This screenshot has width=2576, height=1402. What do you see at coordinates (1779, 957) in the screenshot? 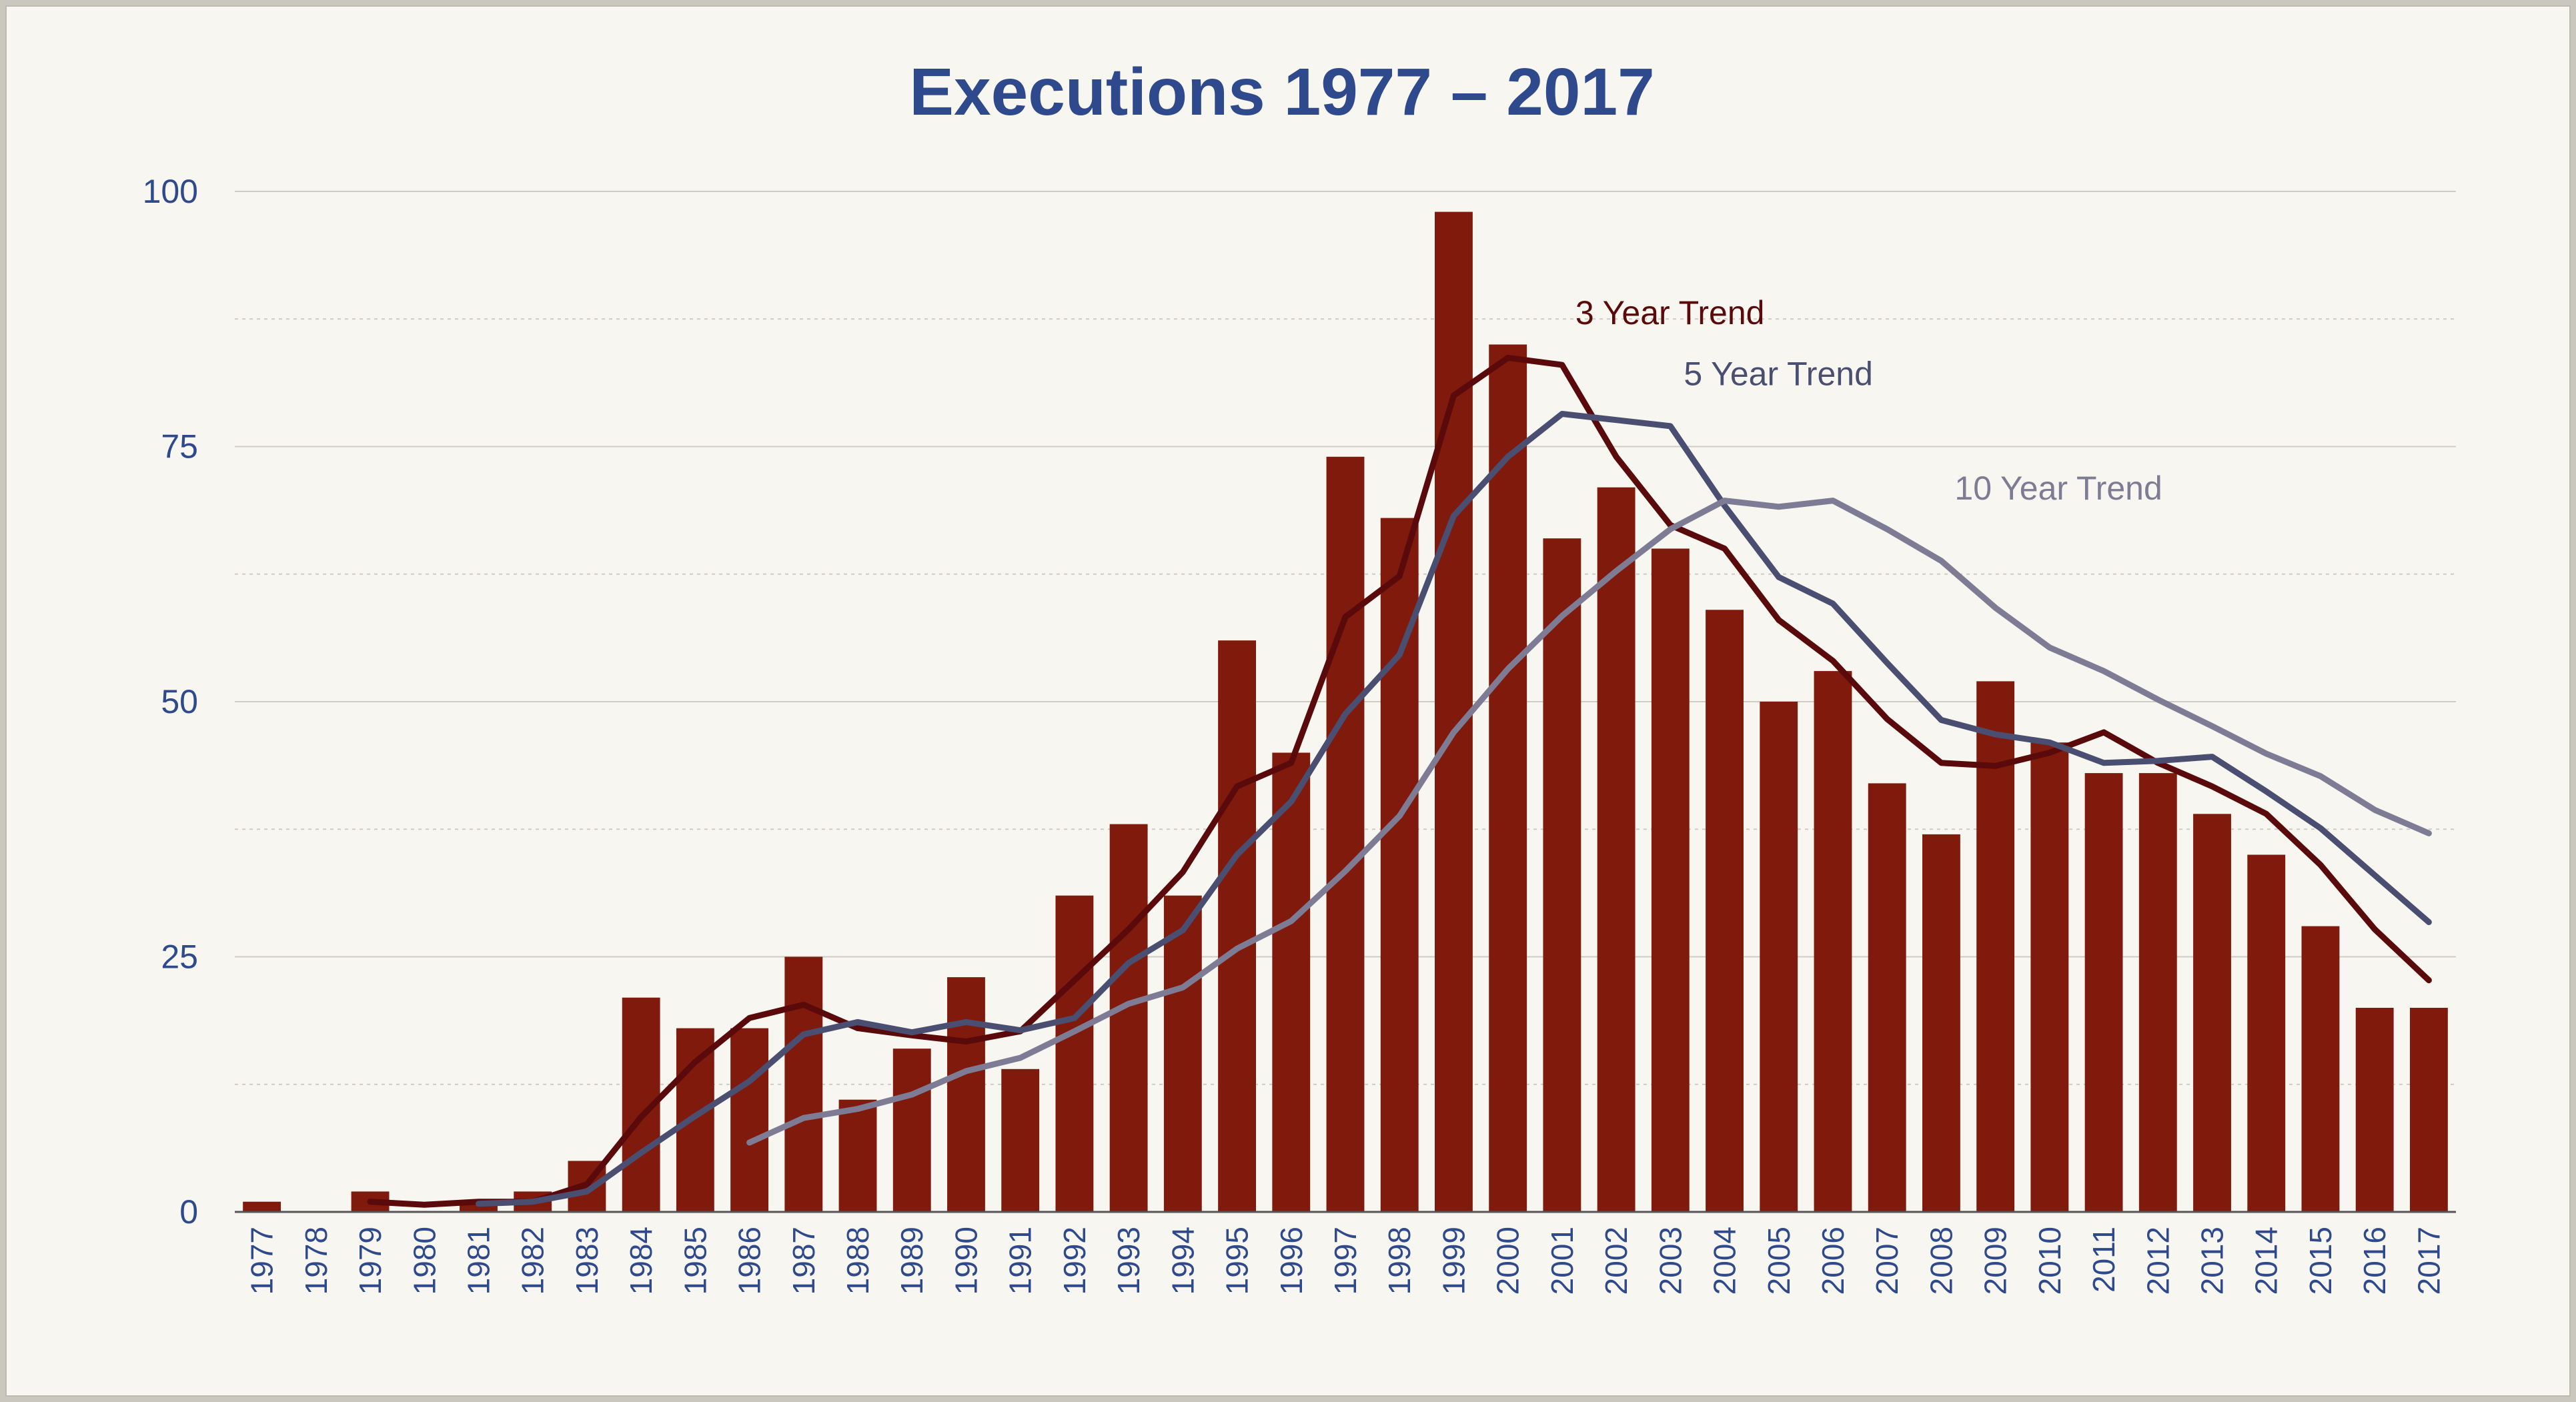
I see `bar-2005` at bounding box center [1779, 957].